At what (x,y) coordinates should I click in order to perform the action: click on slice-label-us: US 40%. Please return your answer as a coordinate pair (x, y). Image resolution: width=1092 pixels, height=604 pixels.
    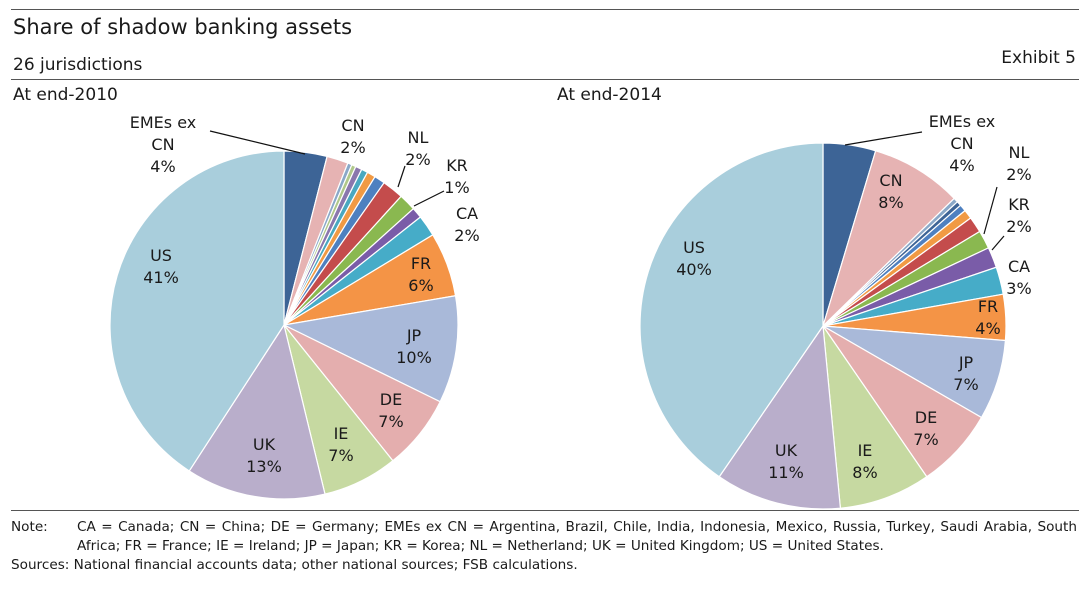
    Looking at the image, I should click on (694, 258).